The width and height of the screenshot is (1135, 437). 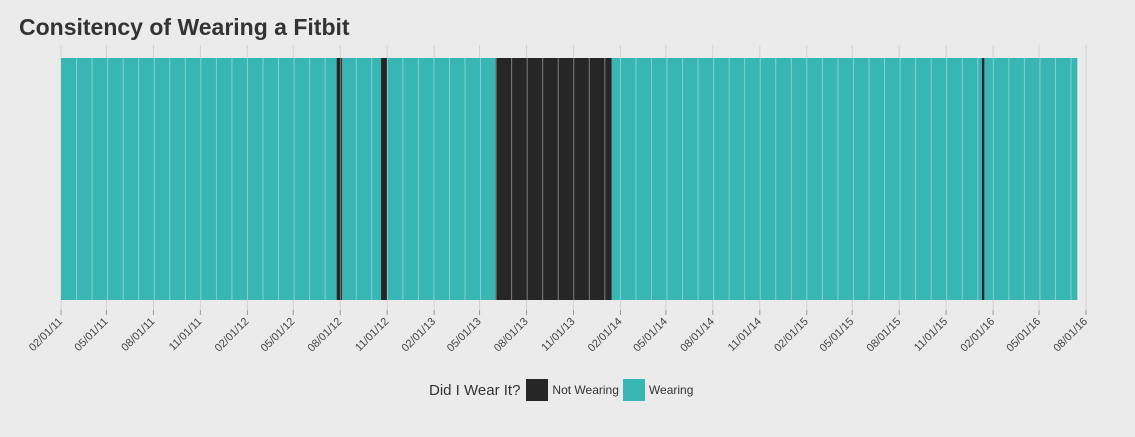 I want to click on x-tick-label: 02/01/14, so click(x=605, y=335).